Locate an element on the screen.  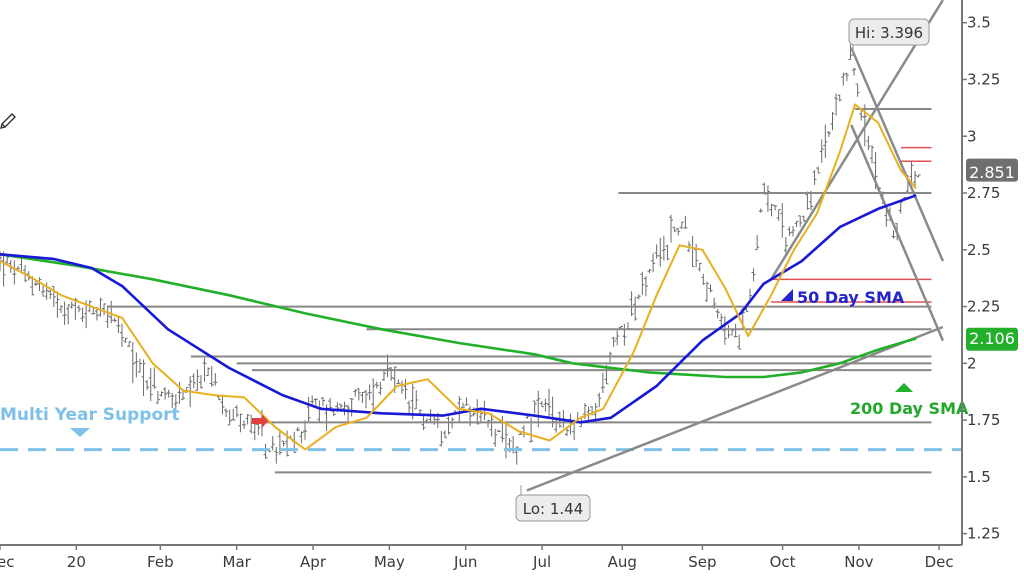
red-marker-arrow is located at coordinates (260, 421).